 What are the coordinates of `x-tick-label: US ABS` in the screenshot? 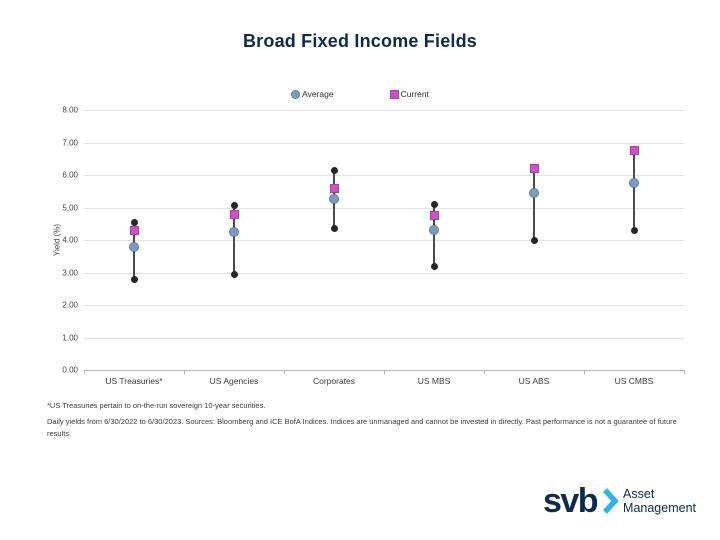 It's located at (534, 381).